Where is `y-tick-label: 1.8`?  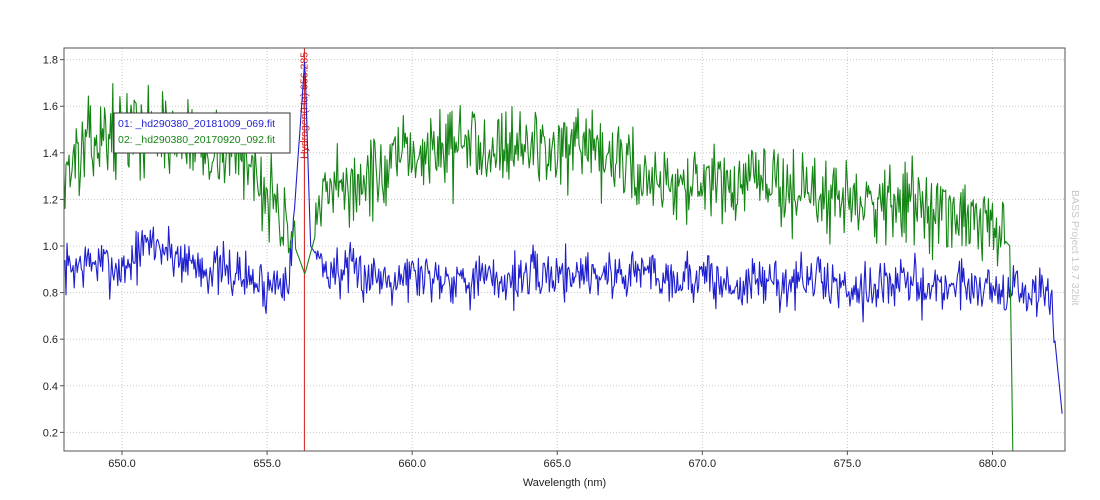
y-tick-label: 1.8 is located at coordinates (50, 61).